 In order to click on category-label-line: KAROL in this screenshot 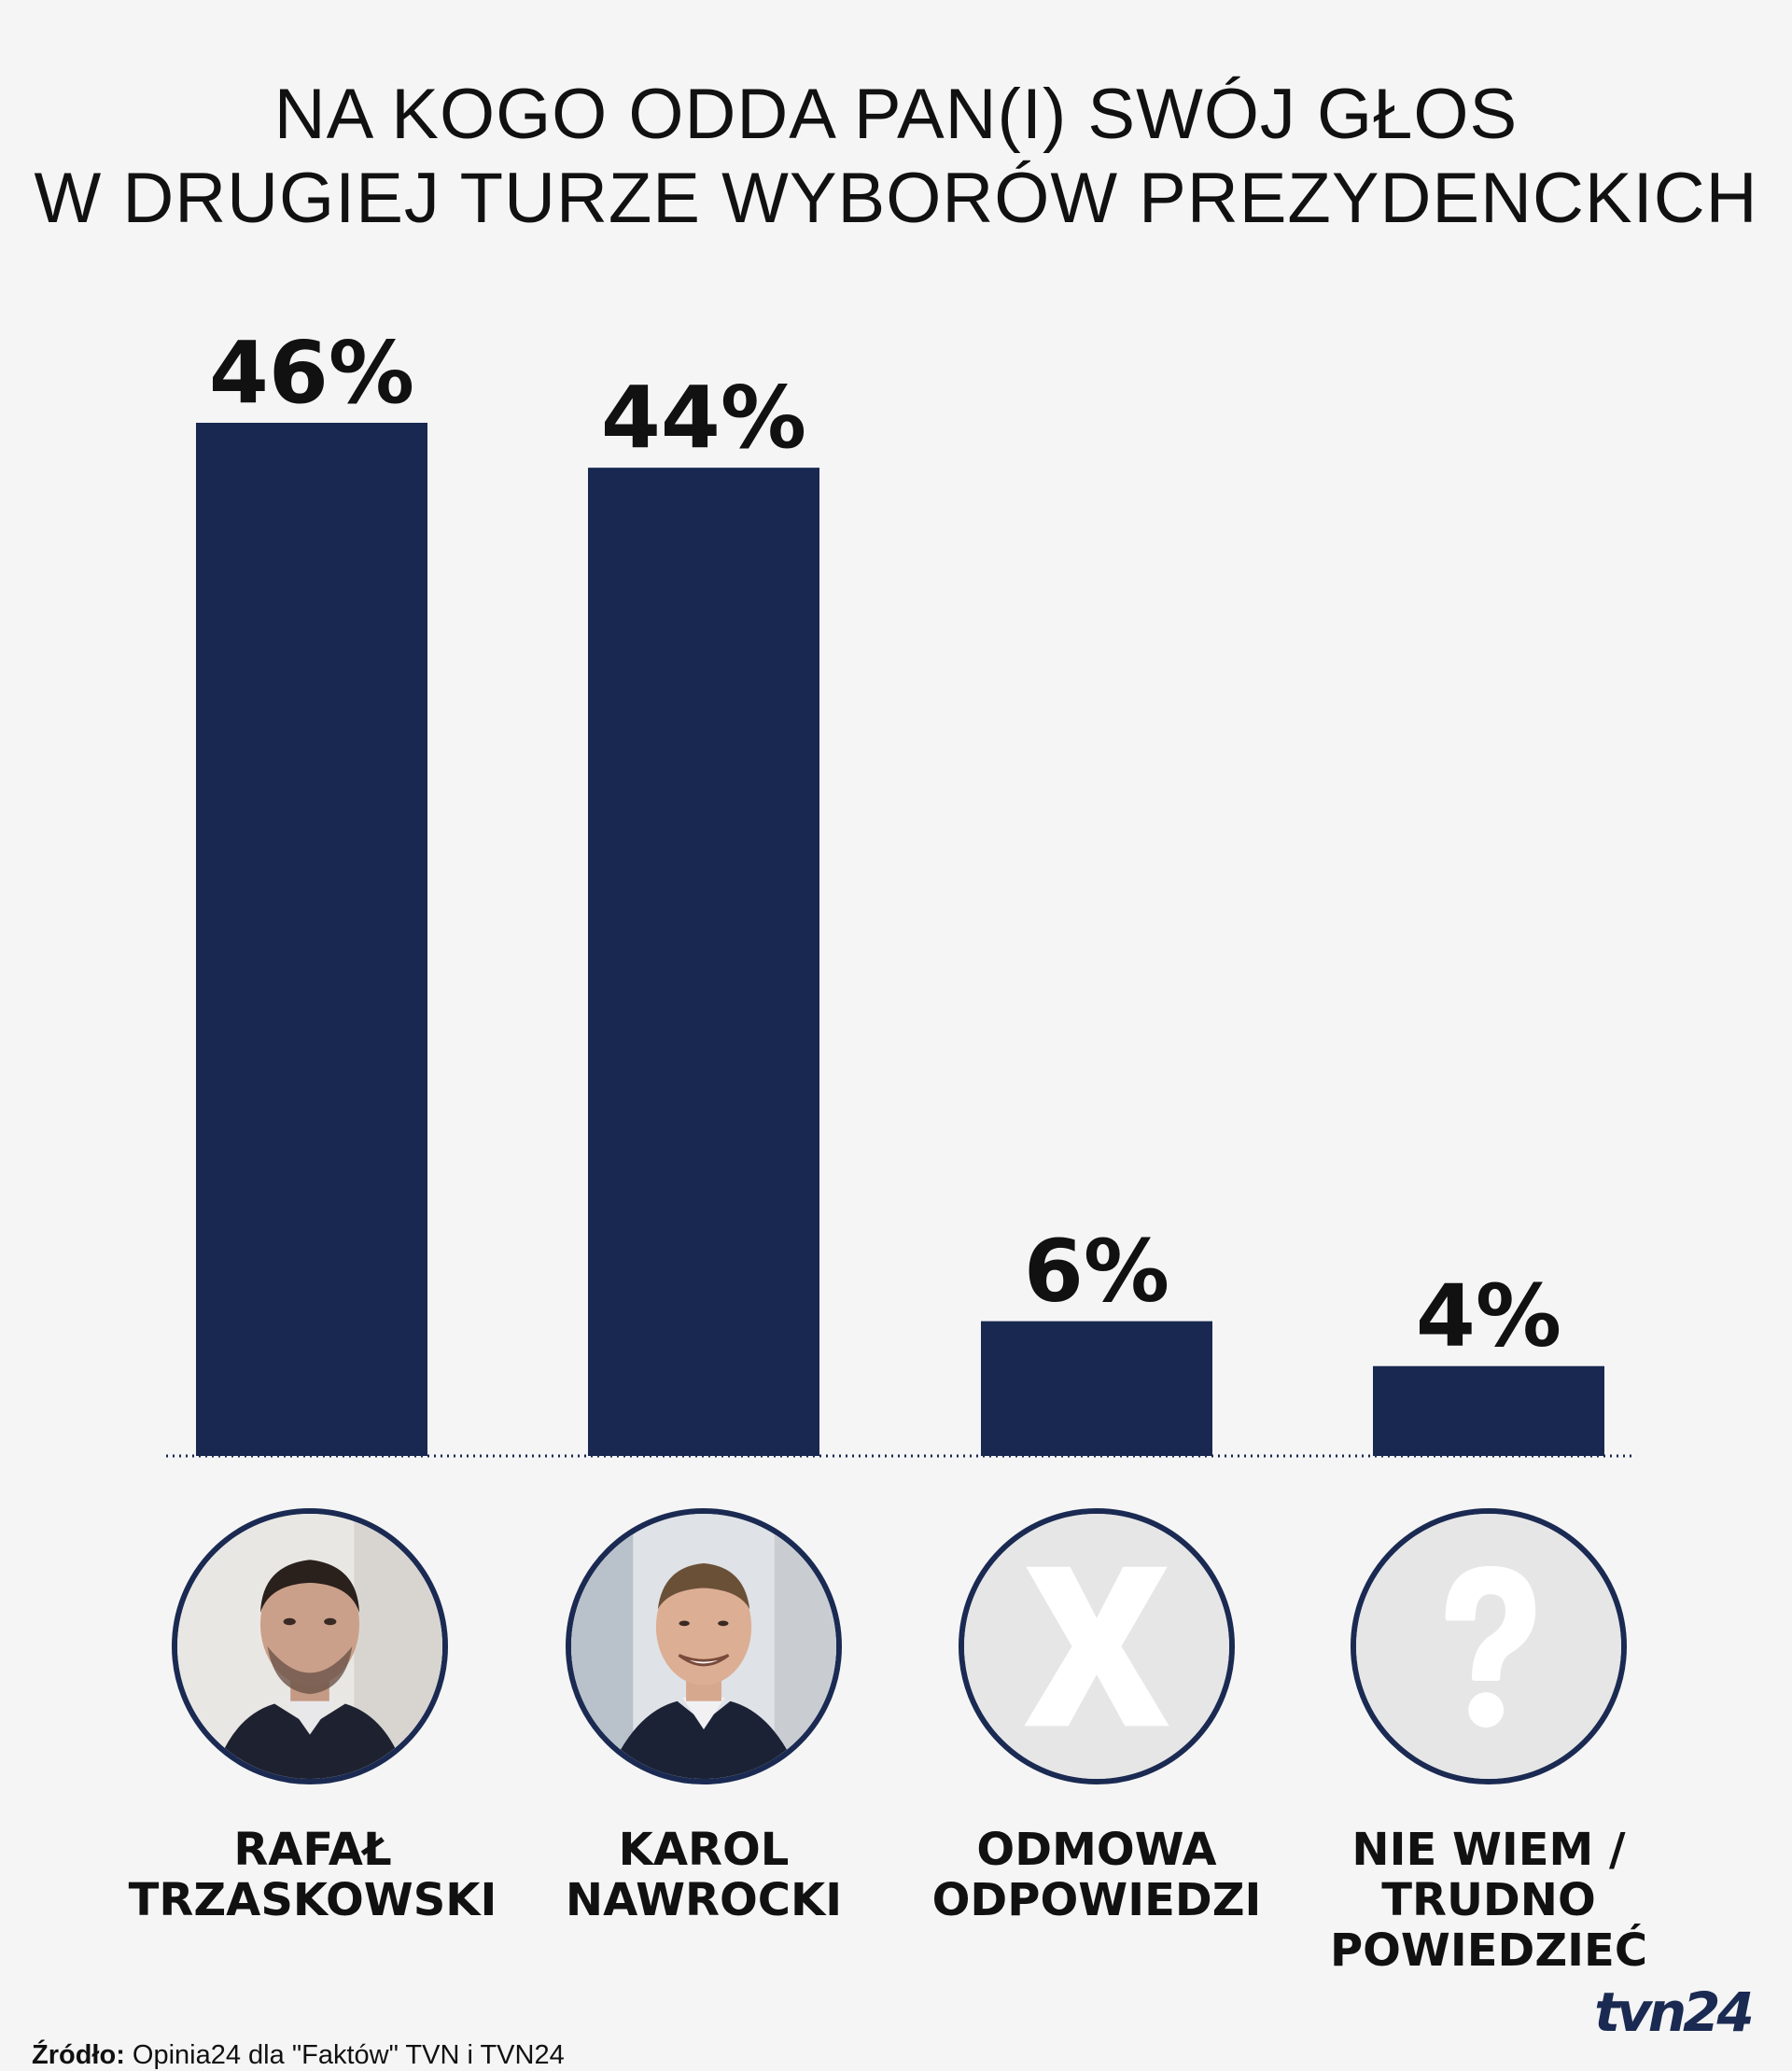, I will do `click(704, 1850)`.